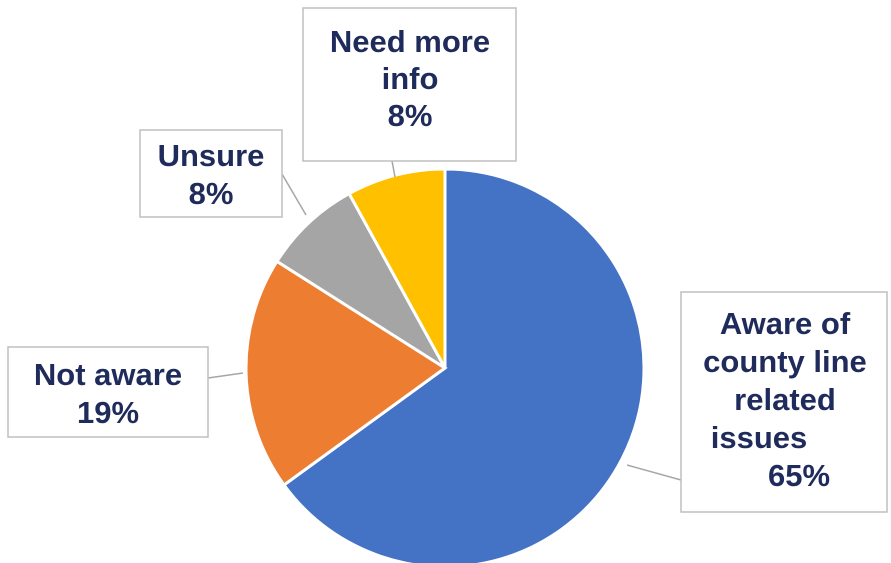  I want to click on data-label-line: Need more, so click(410, 41).